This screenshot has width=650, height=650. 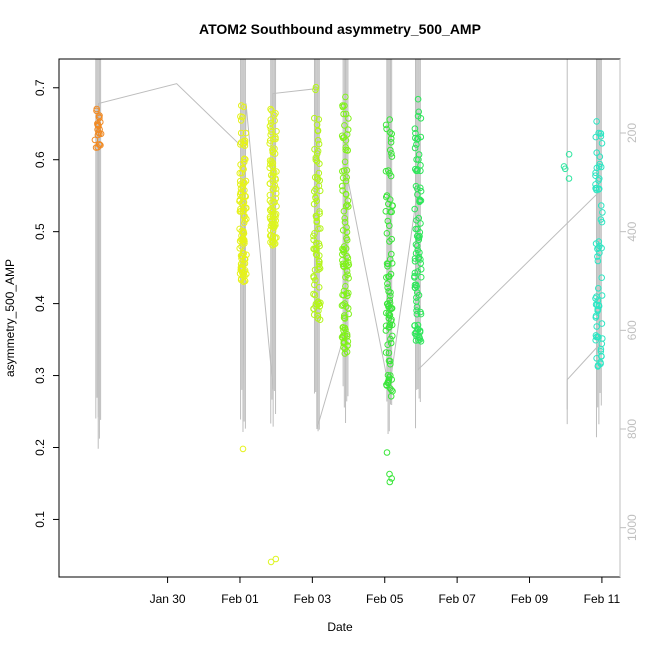 I want to click on y2-tick-label: 200, so click(x=632, y=133).